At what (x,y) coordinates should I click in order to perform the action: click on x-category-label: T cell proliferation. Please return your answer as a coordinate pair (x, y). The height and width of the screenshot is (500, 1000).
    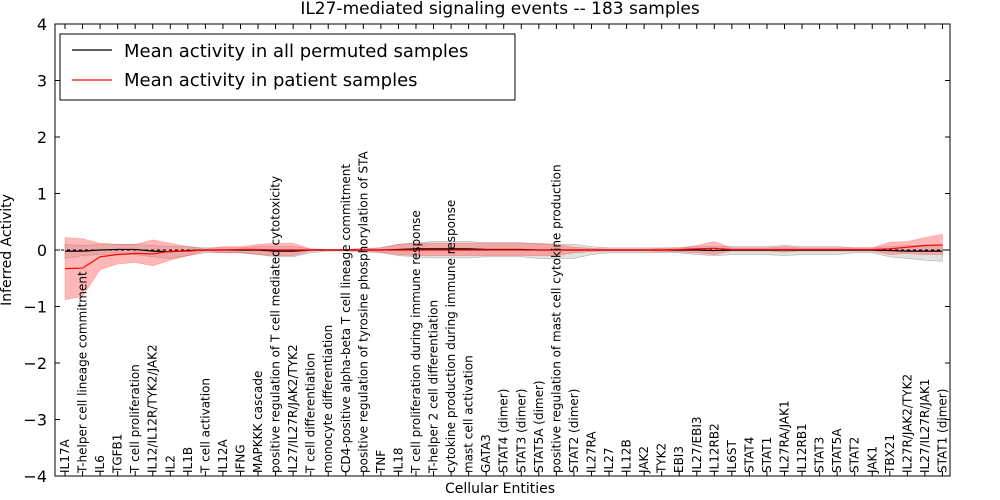
    Looking at the image, I should click on (135, 419).